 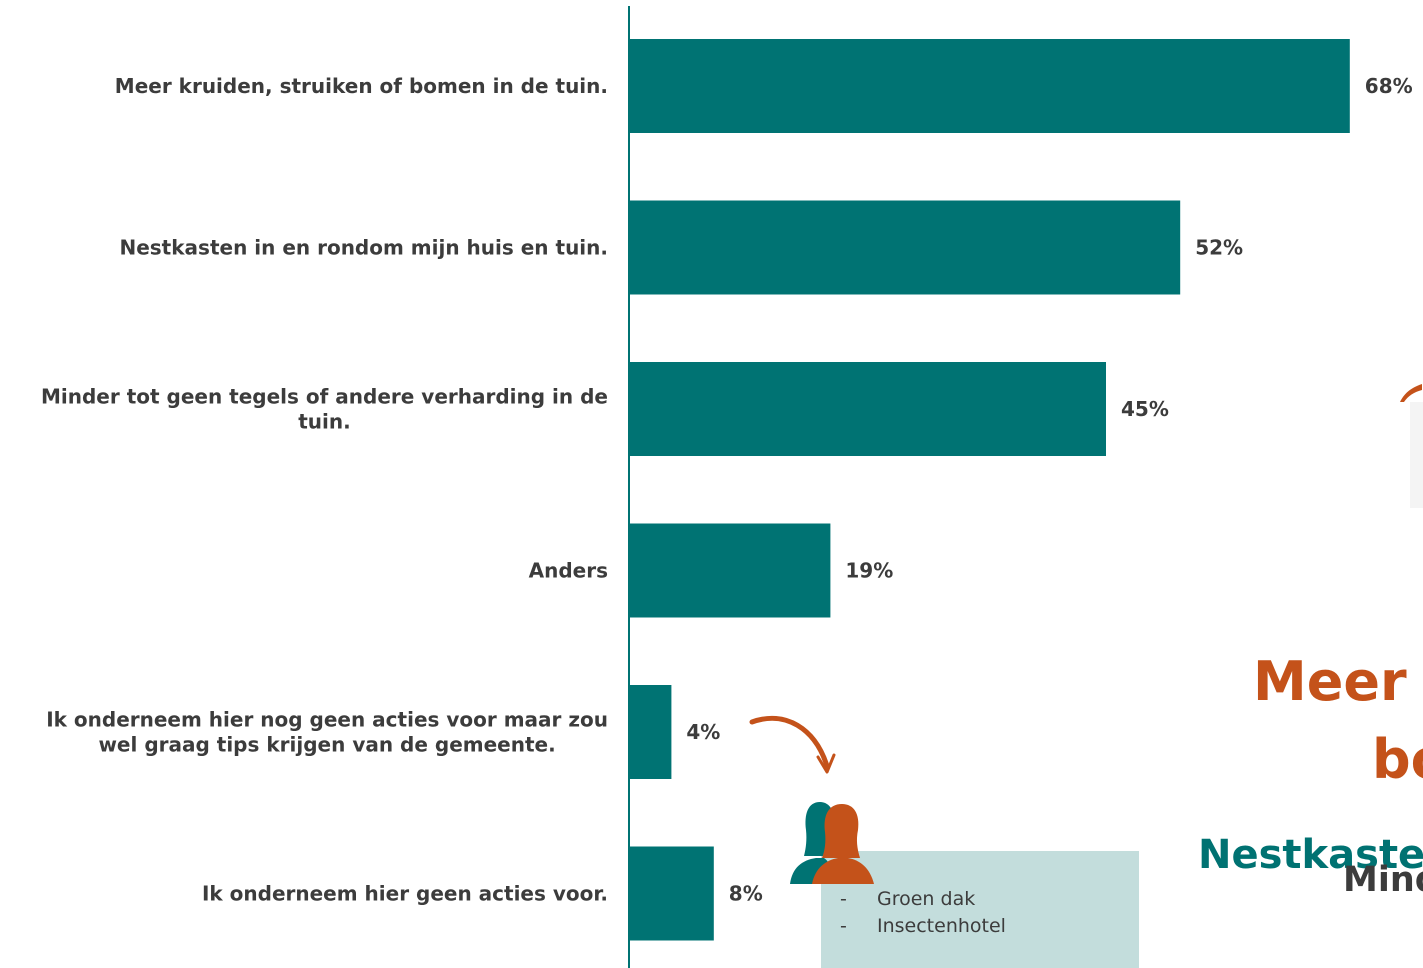 I want to click on data-label: 52%, so click(x=1219, y=248).